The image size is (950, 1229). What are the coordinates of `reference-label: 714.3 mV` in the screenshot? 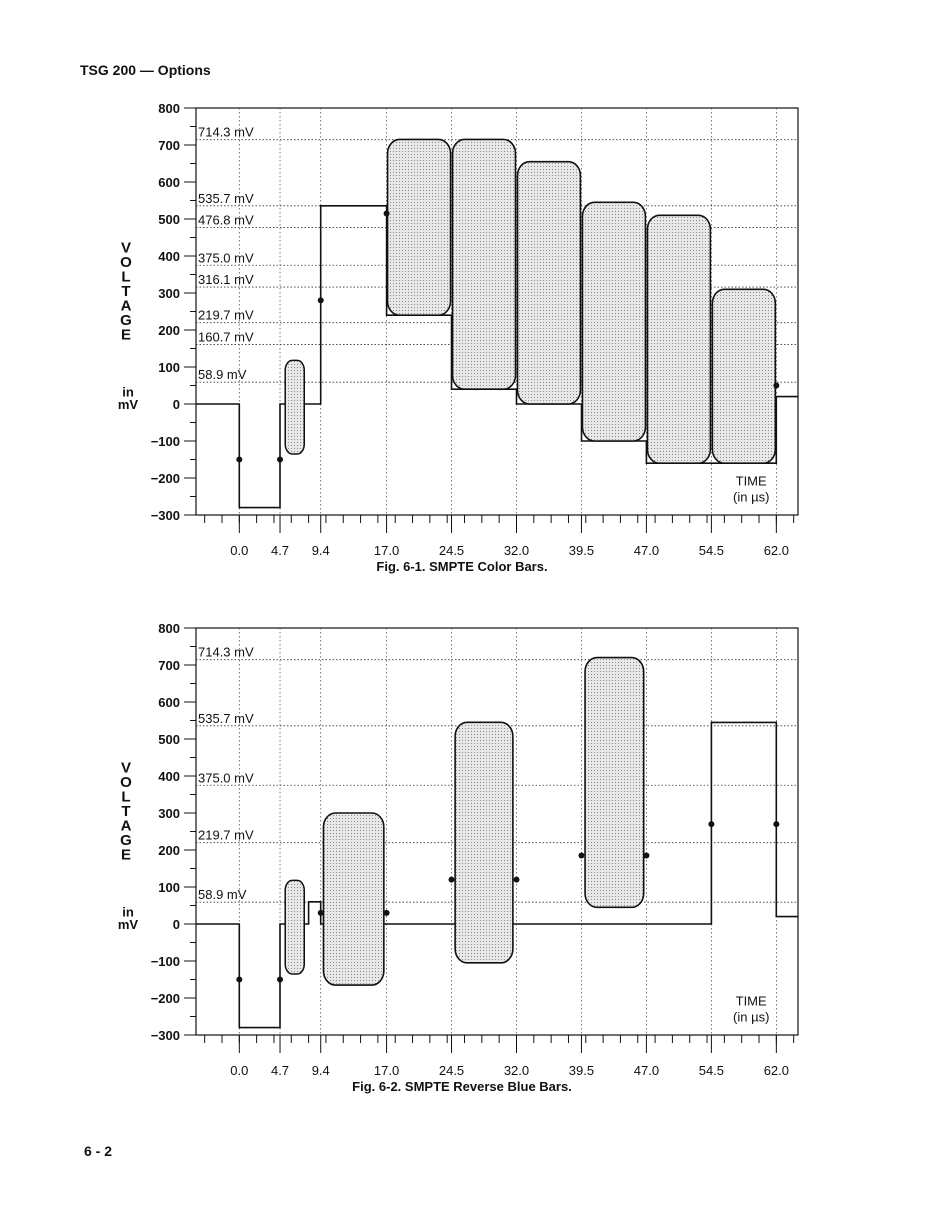 It's located at (226, 132).